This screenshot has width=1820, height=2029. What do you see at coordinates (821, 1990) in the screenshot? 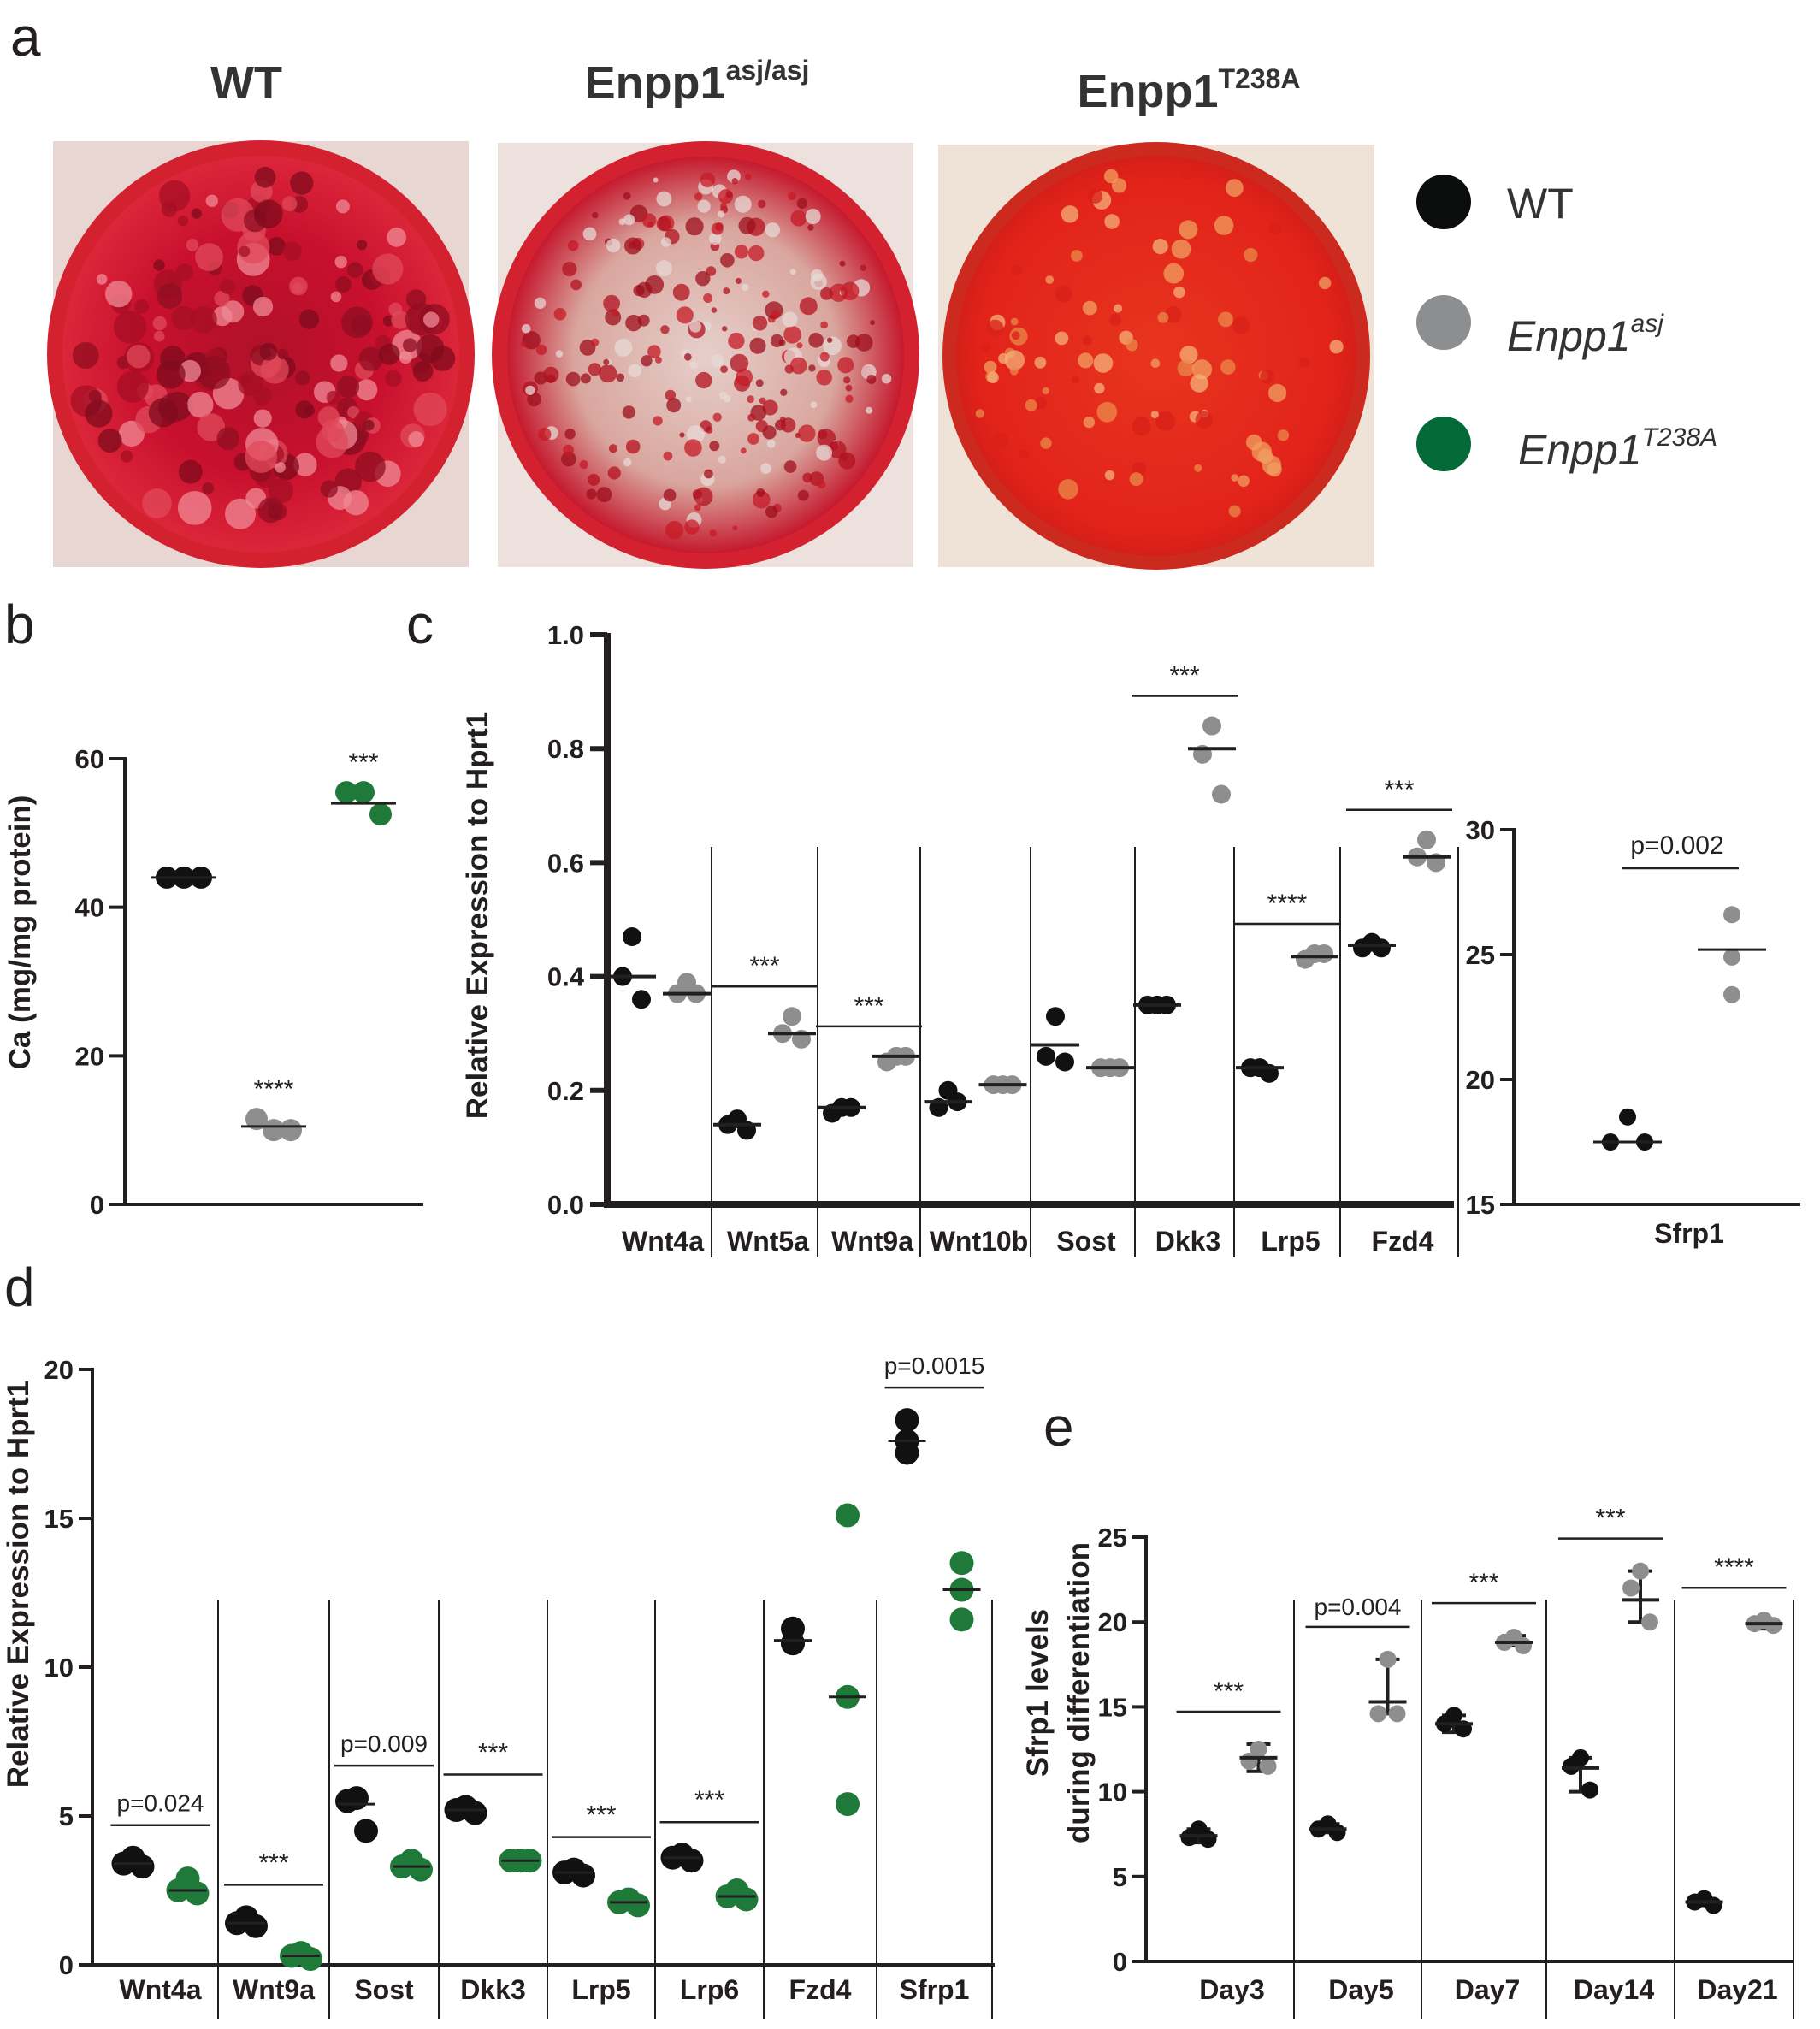
I see `x-tick-label: Fzd4` at bounding box center [821, 1990].